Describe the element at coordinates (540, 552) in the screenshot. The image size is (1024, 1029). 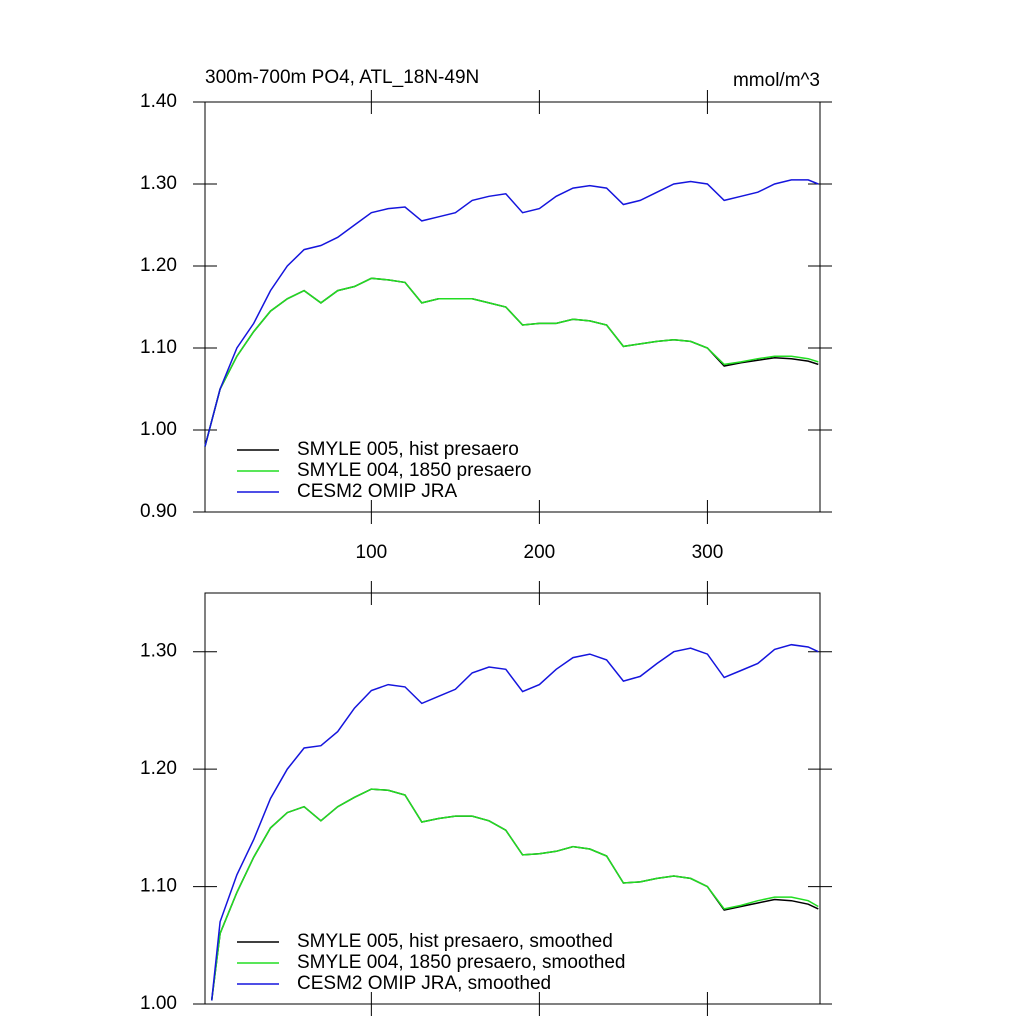
I see `x-tick-label: 200` at that location.